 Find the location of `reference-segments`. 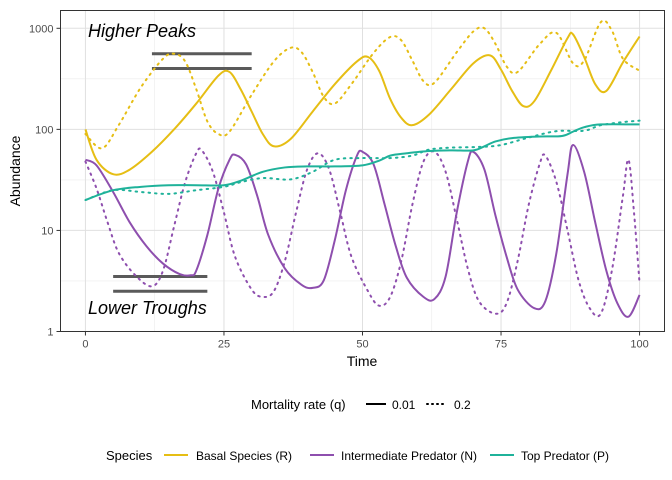

reference-segments is located at coordinates (182, 172).